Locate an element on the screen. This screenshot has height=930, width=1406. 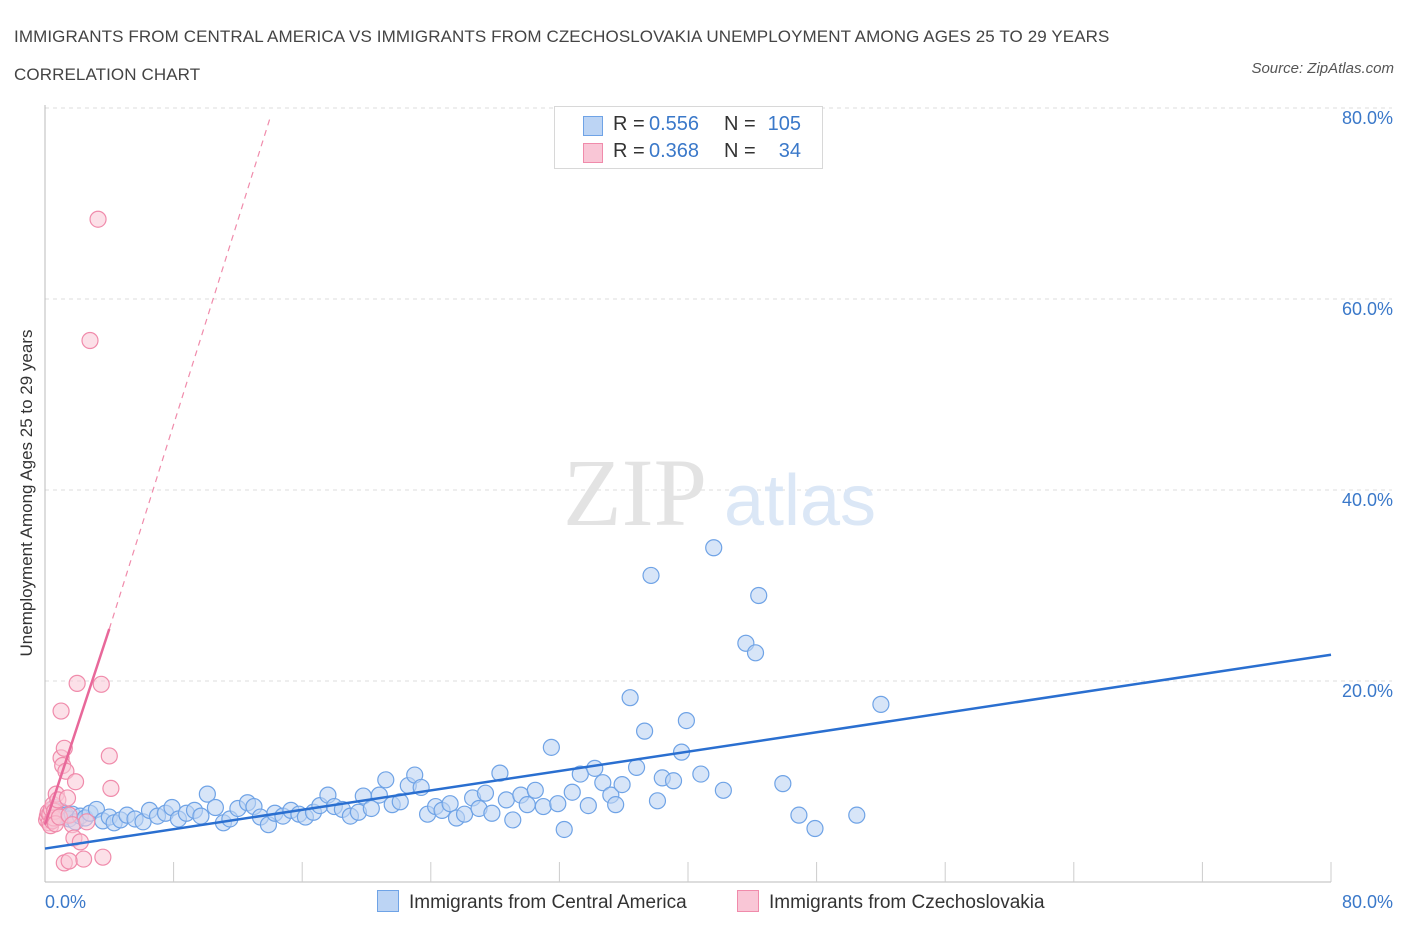
r-value: 0.368 is located at coordinates (674, 151).